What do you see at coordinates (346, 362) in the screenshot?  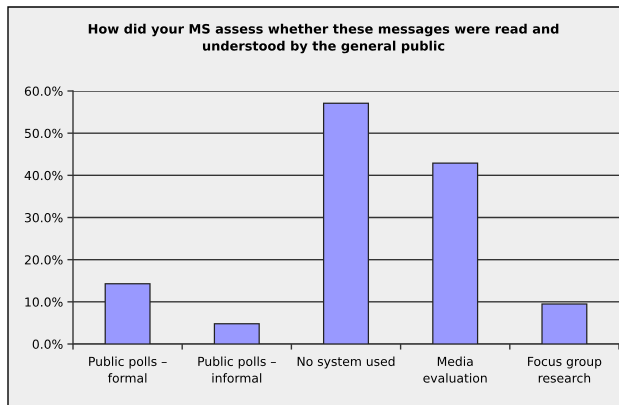 I see `x-tick-label: No system used` at bounding box center [346, 362].